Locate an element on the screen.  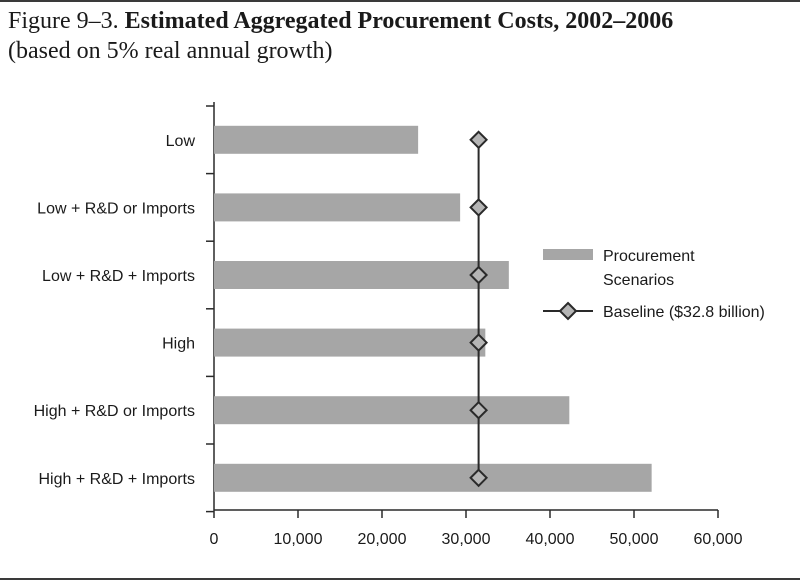
x-tick-label: 50,000 is located at coordinates (634, 539).